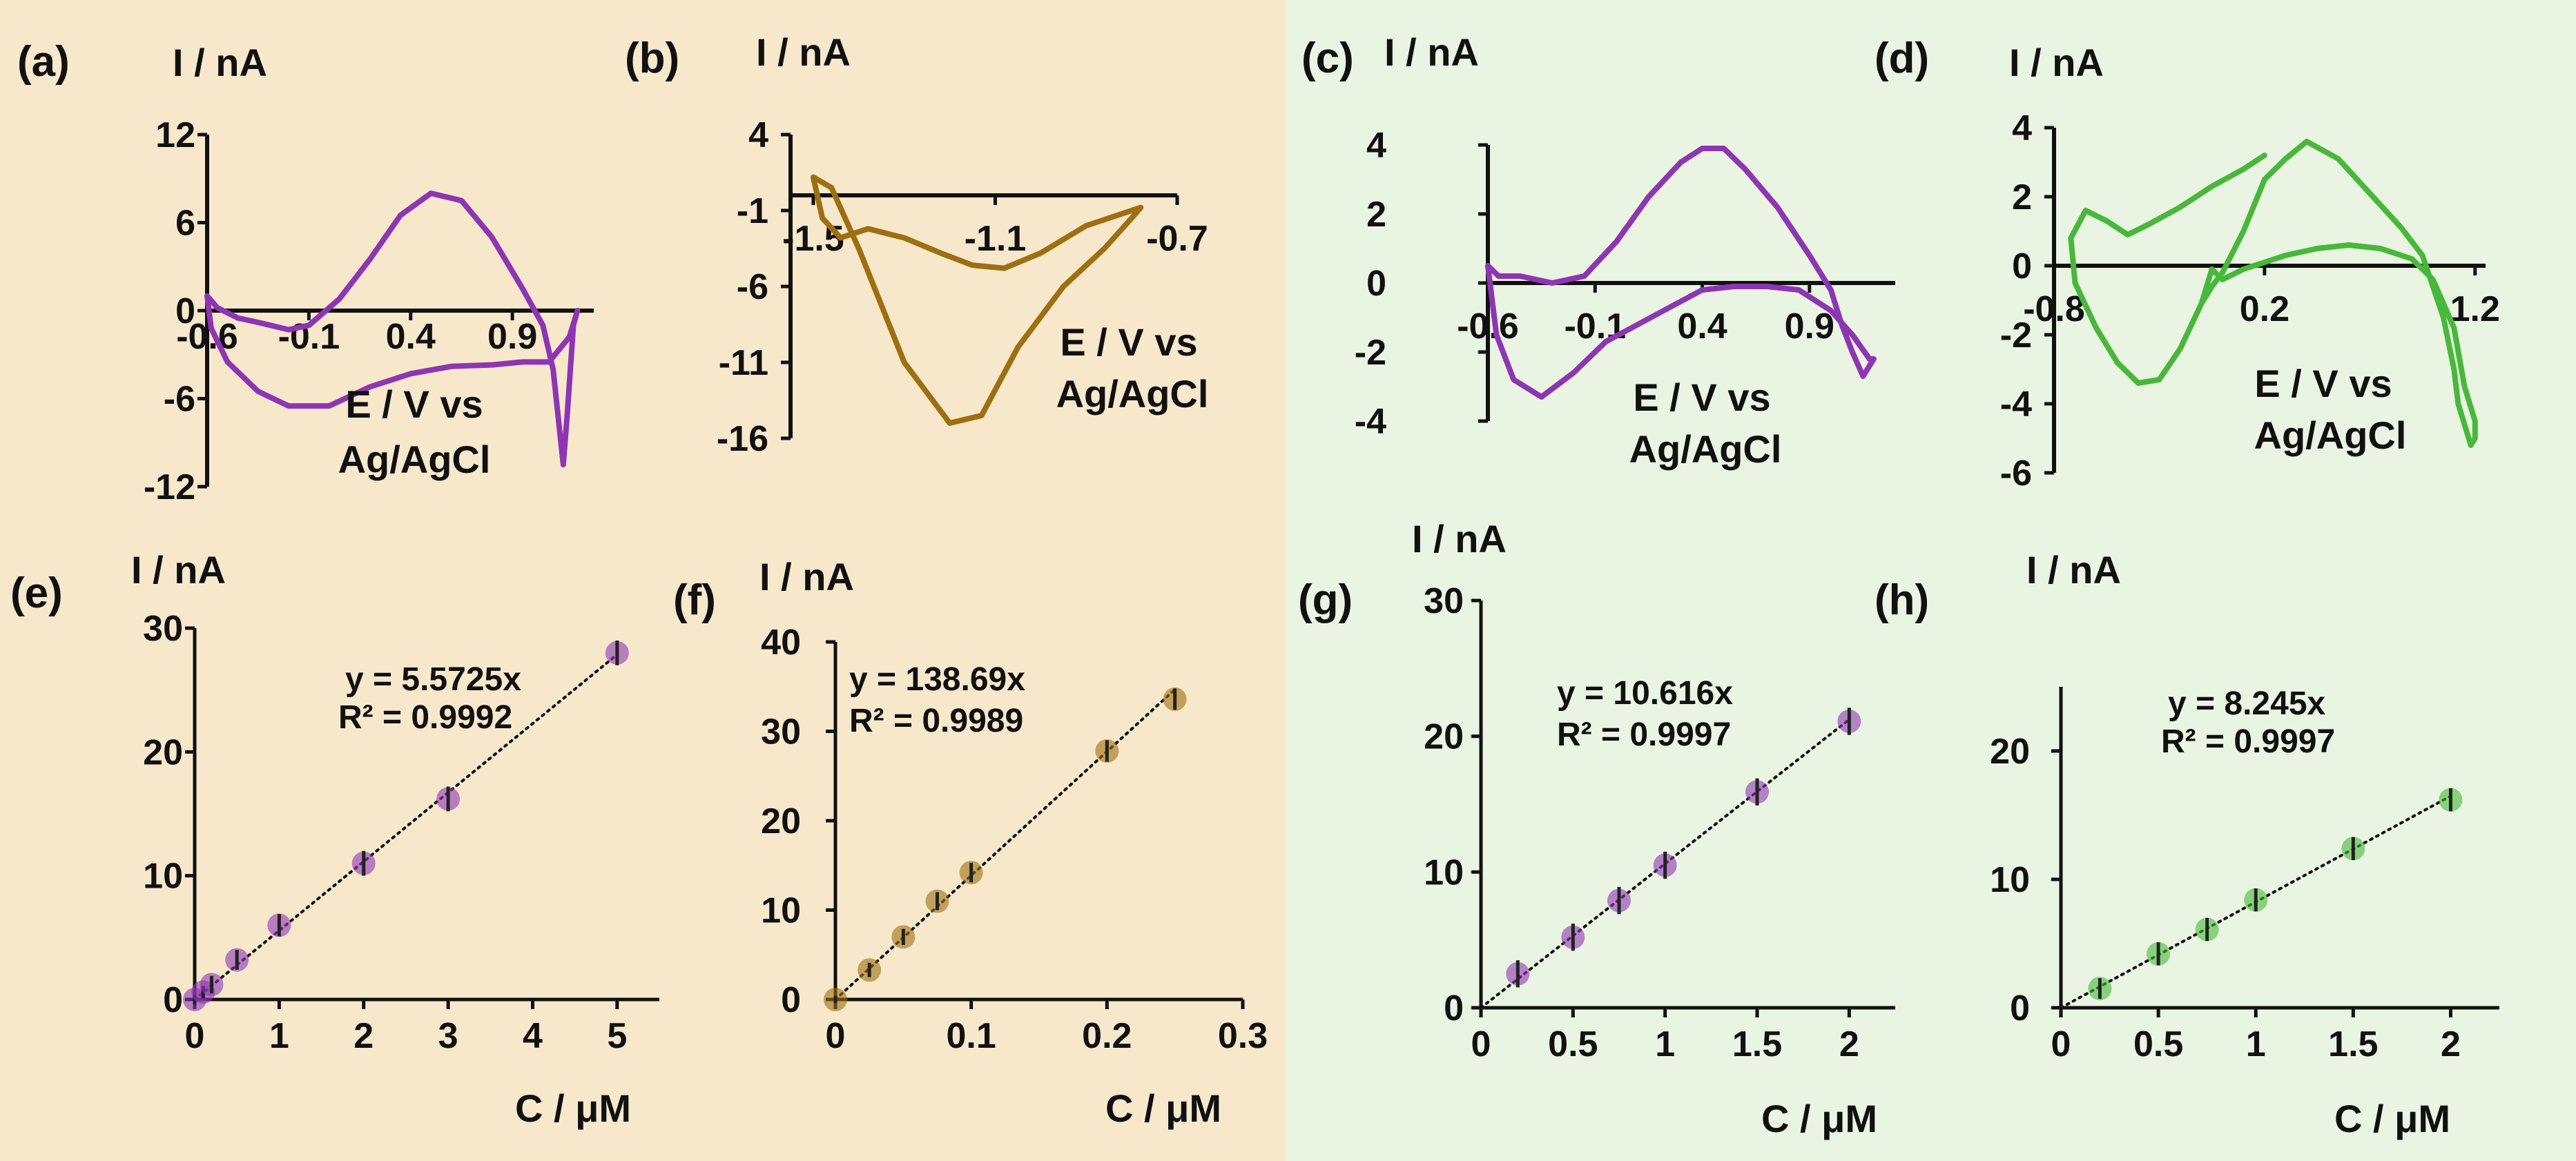 This screenshot has width=2576, height=1161. Describe the element at coordinates (185, 224) in the screenshot. I see `y-tick-label-a: 6` at that location.